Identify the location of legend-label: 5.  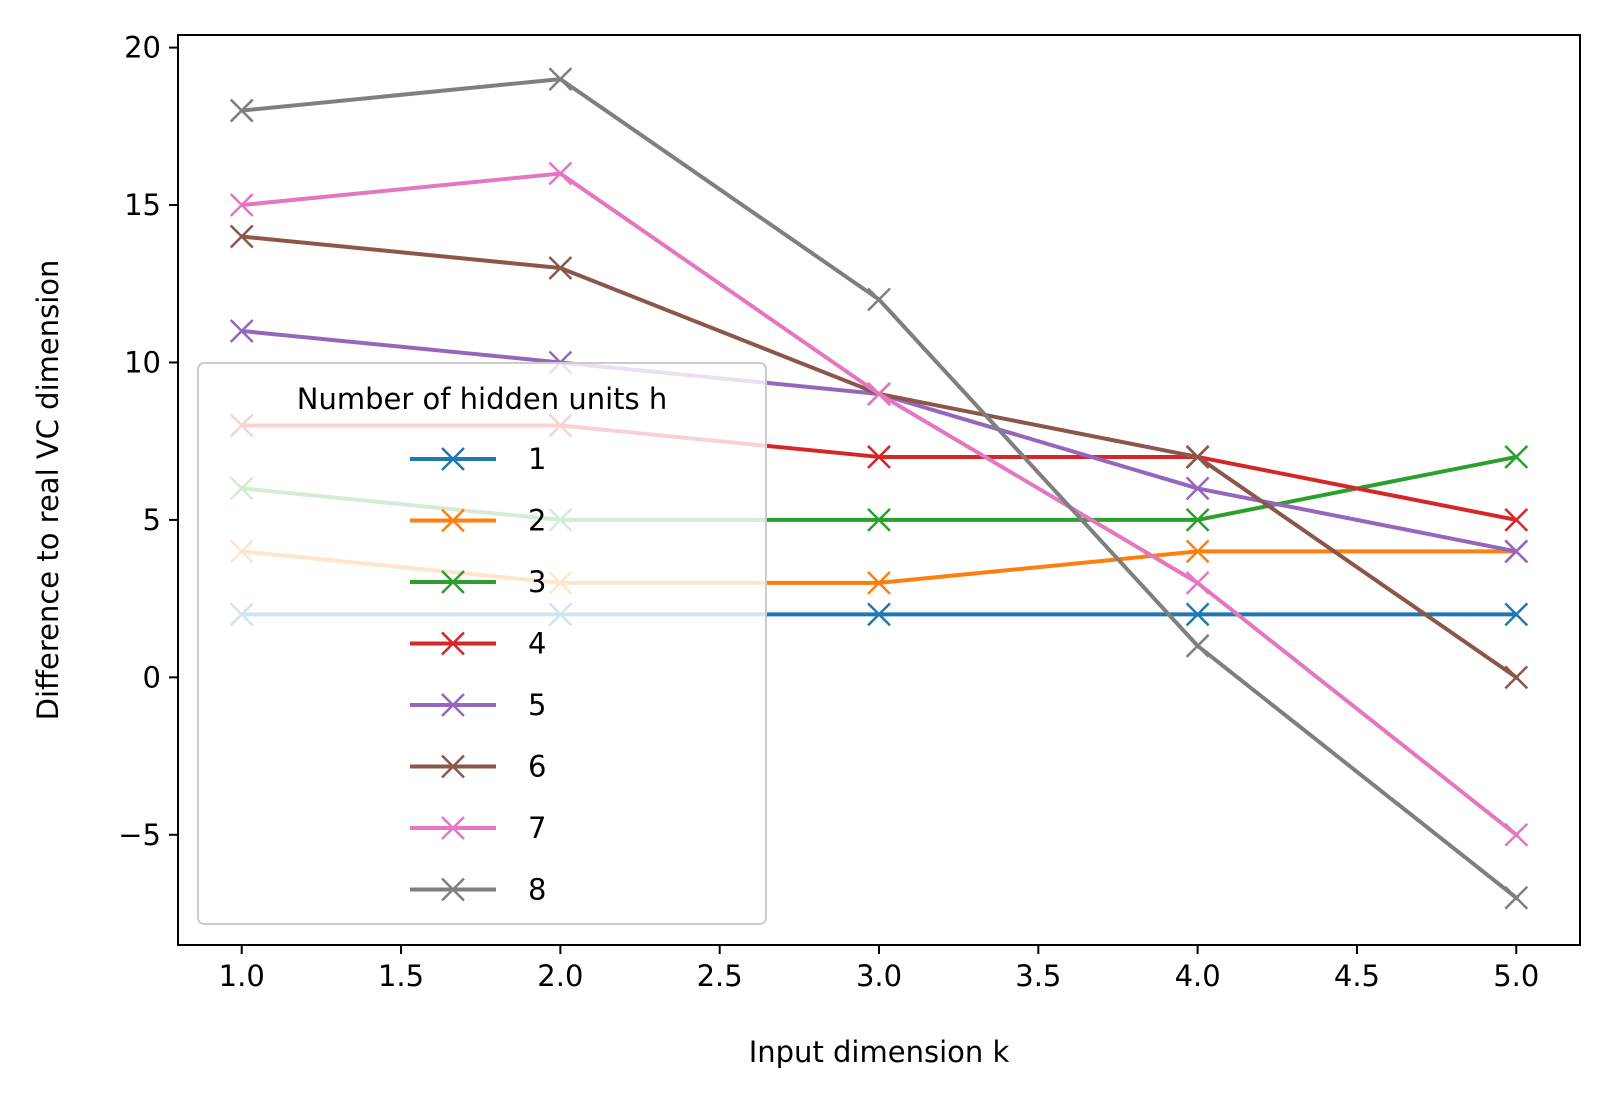
(537, 705).